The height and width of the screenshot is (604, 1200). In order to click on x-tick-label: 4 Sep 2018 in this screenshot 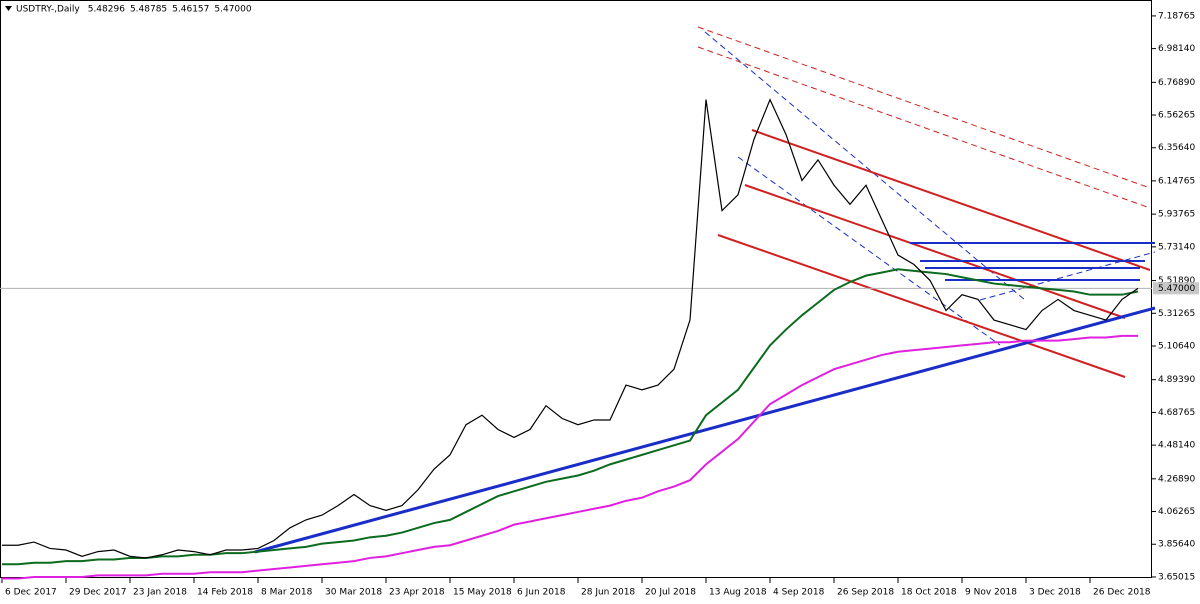, I will do `click(799, 593)`.